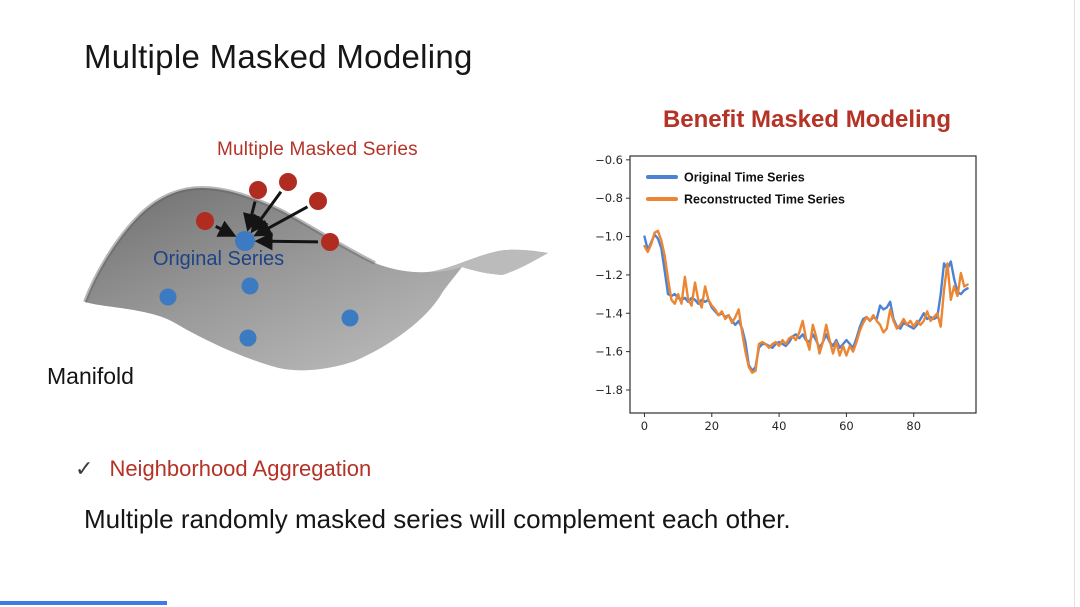 This screenshot has height=607, width=1080. Describe the element at coordinates (317, 149) in the screenshot. I see `masked-series-label: Multiple Masked Series` at that location.